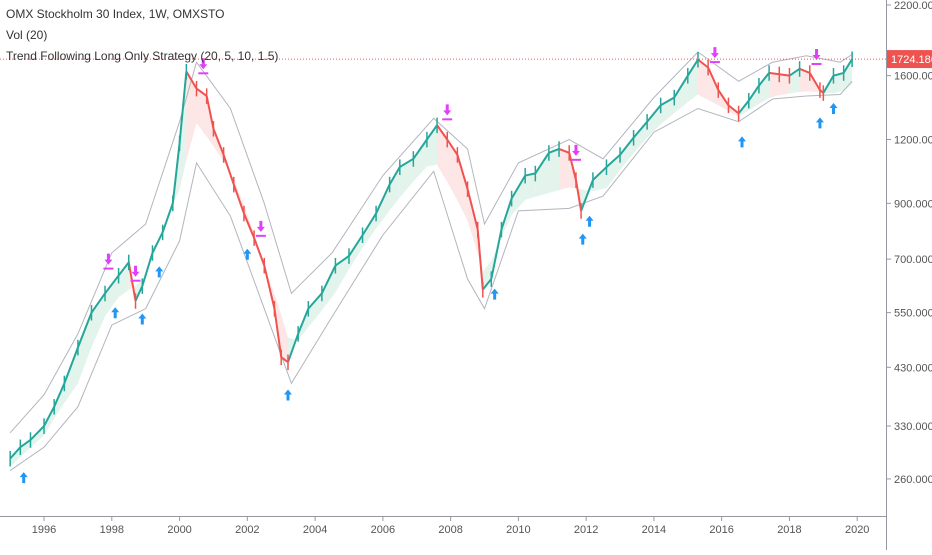 The image size is (932, 555). What do you see at coordinates (383, 530) in the screenshot?
I see `time-tick-label: 2006` at bounding box center [383, 530].